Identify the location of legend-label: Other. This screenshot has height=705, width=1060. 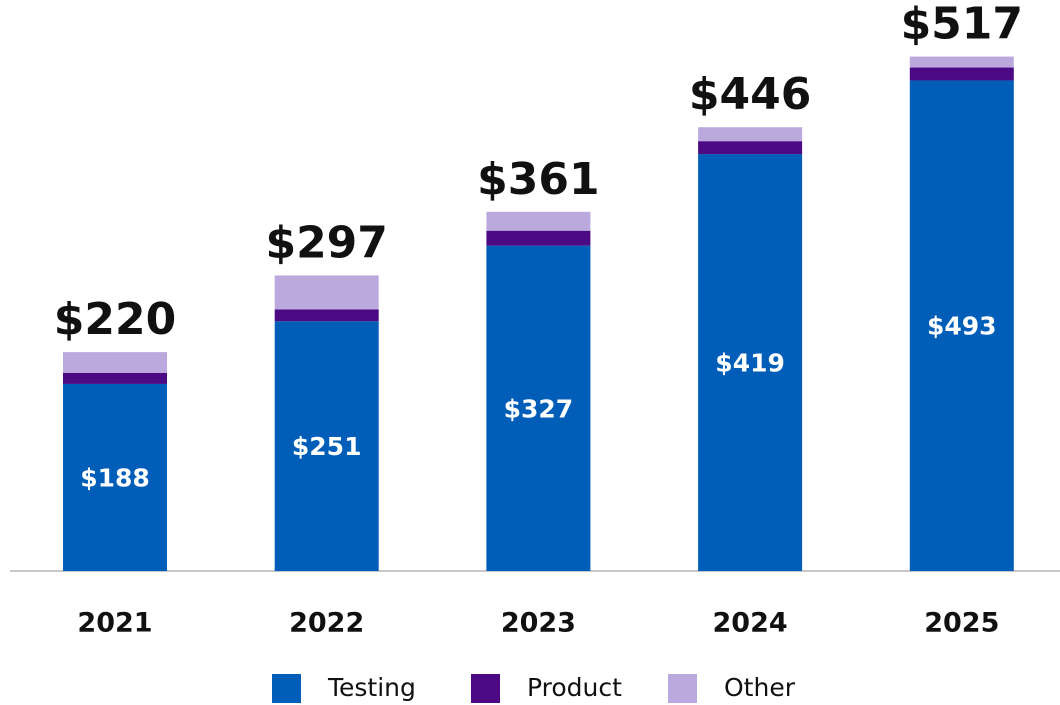
(760, 687).